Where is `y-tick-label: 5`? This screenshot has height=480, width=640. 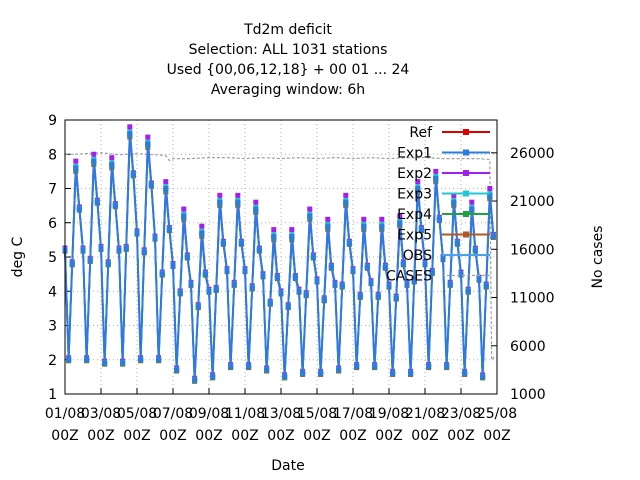
y-tick-label: 5 is located at coordinates (52, 258).